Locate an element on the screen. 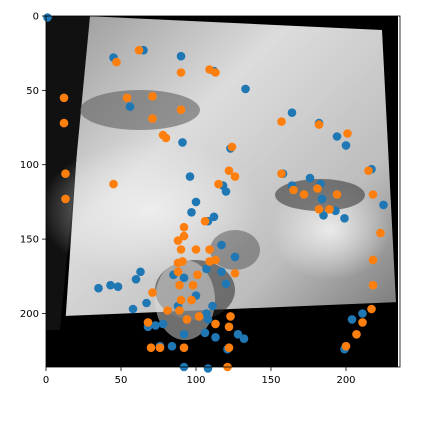 The width and height of the screenshot is (425, 422). y-tick-label: 150 is located at coordinates (29, 240).